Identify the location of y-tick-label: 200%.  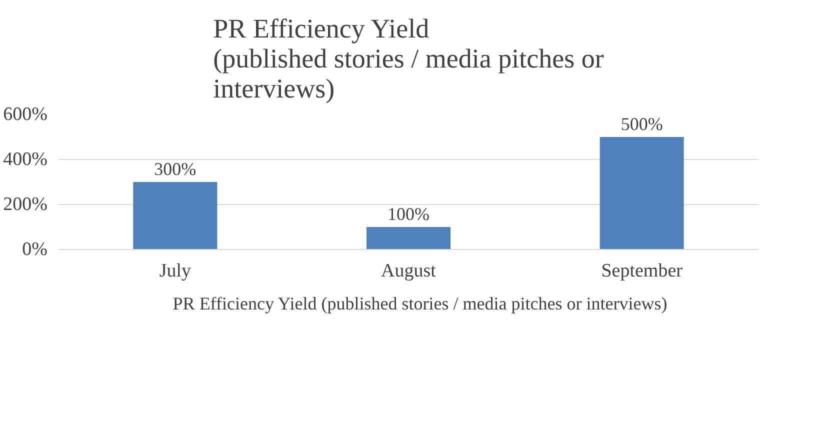
(25, 204).